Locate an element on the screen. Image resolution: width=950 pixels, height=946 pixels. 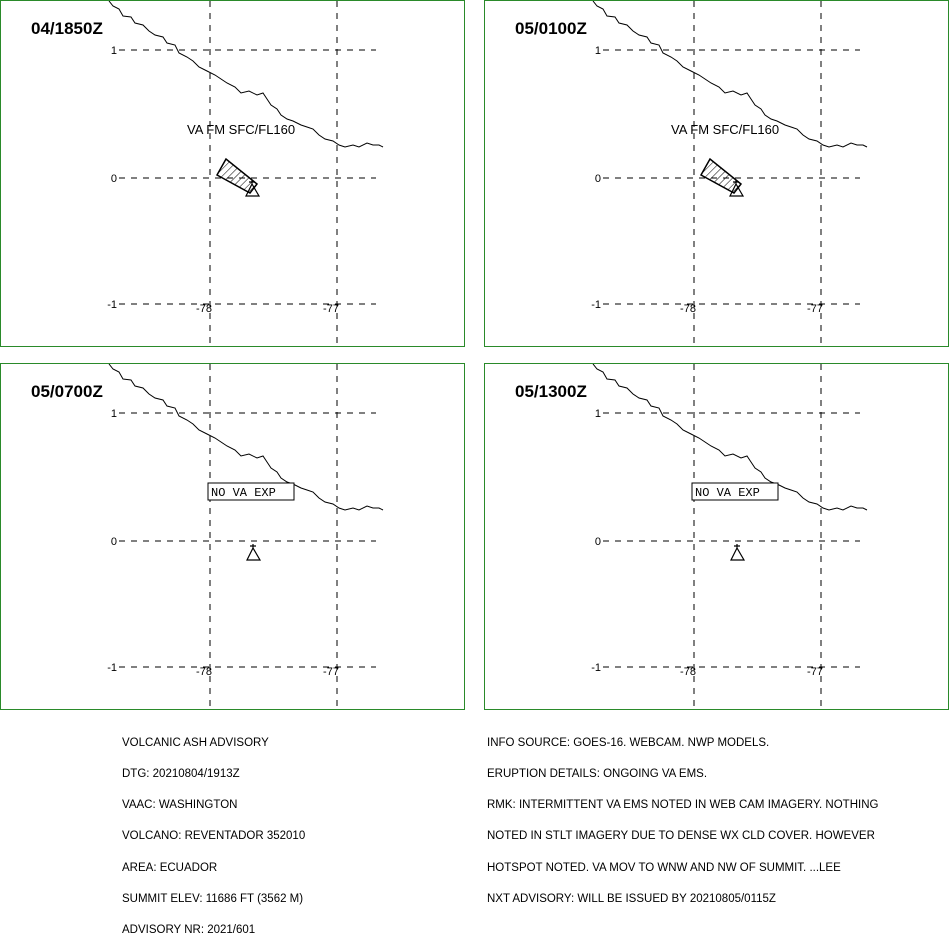
advisory-line: VOLCANIC ASH ADVISORY is located at coordinates (195, 742).